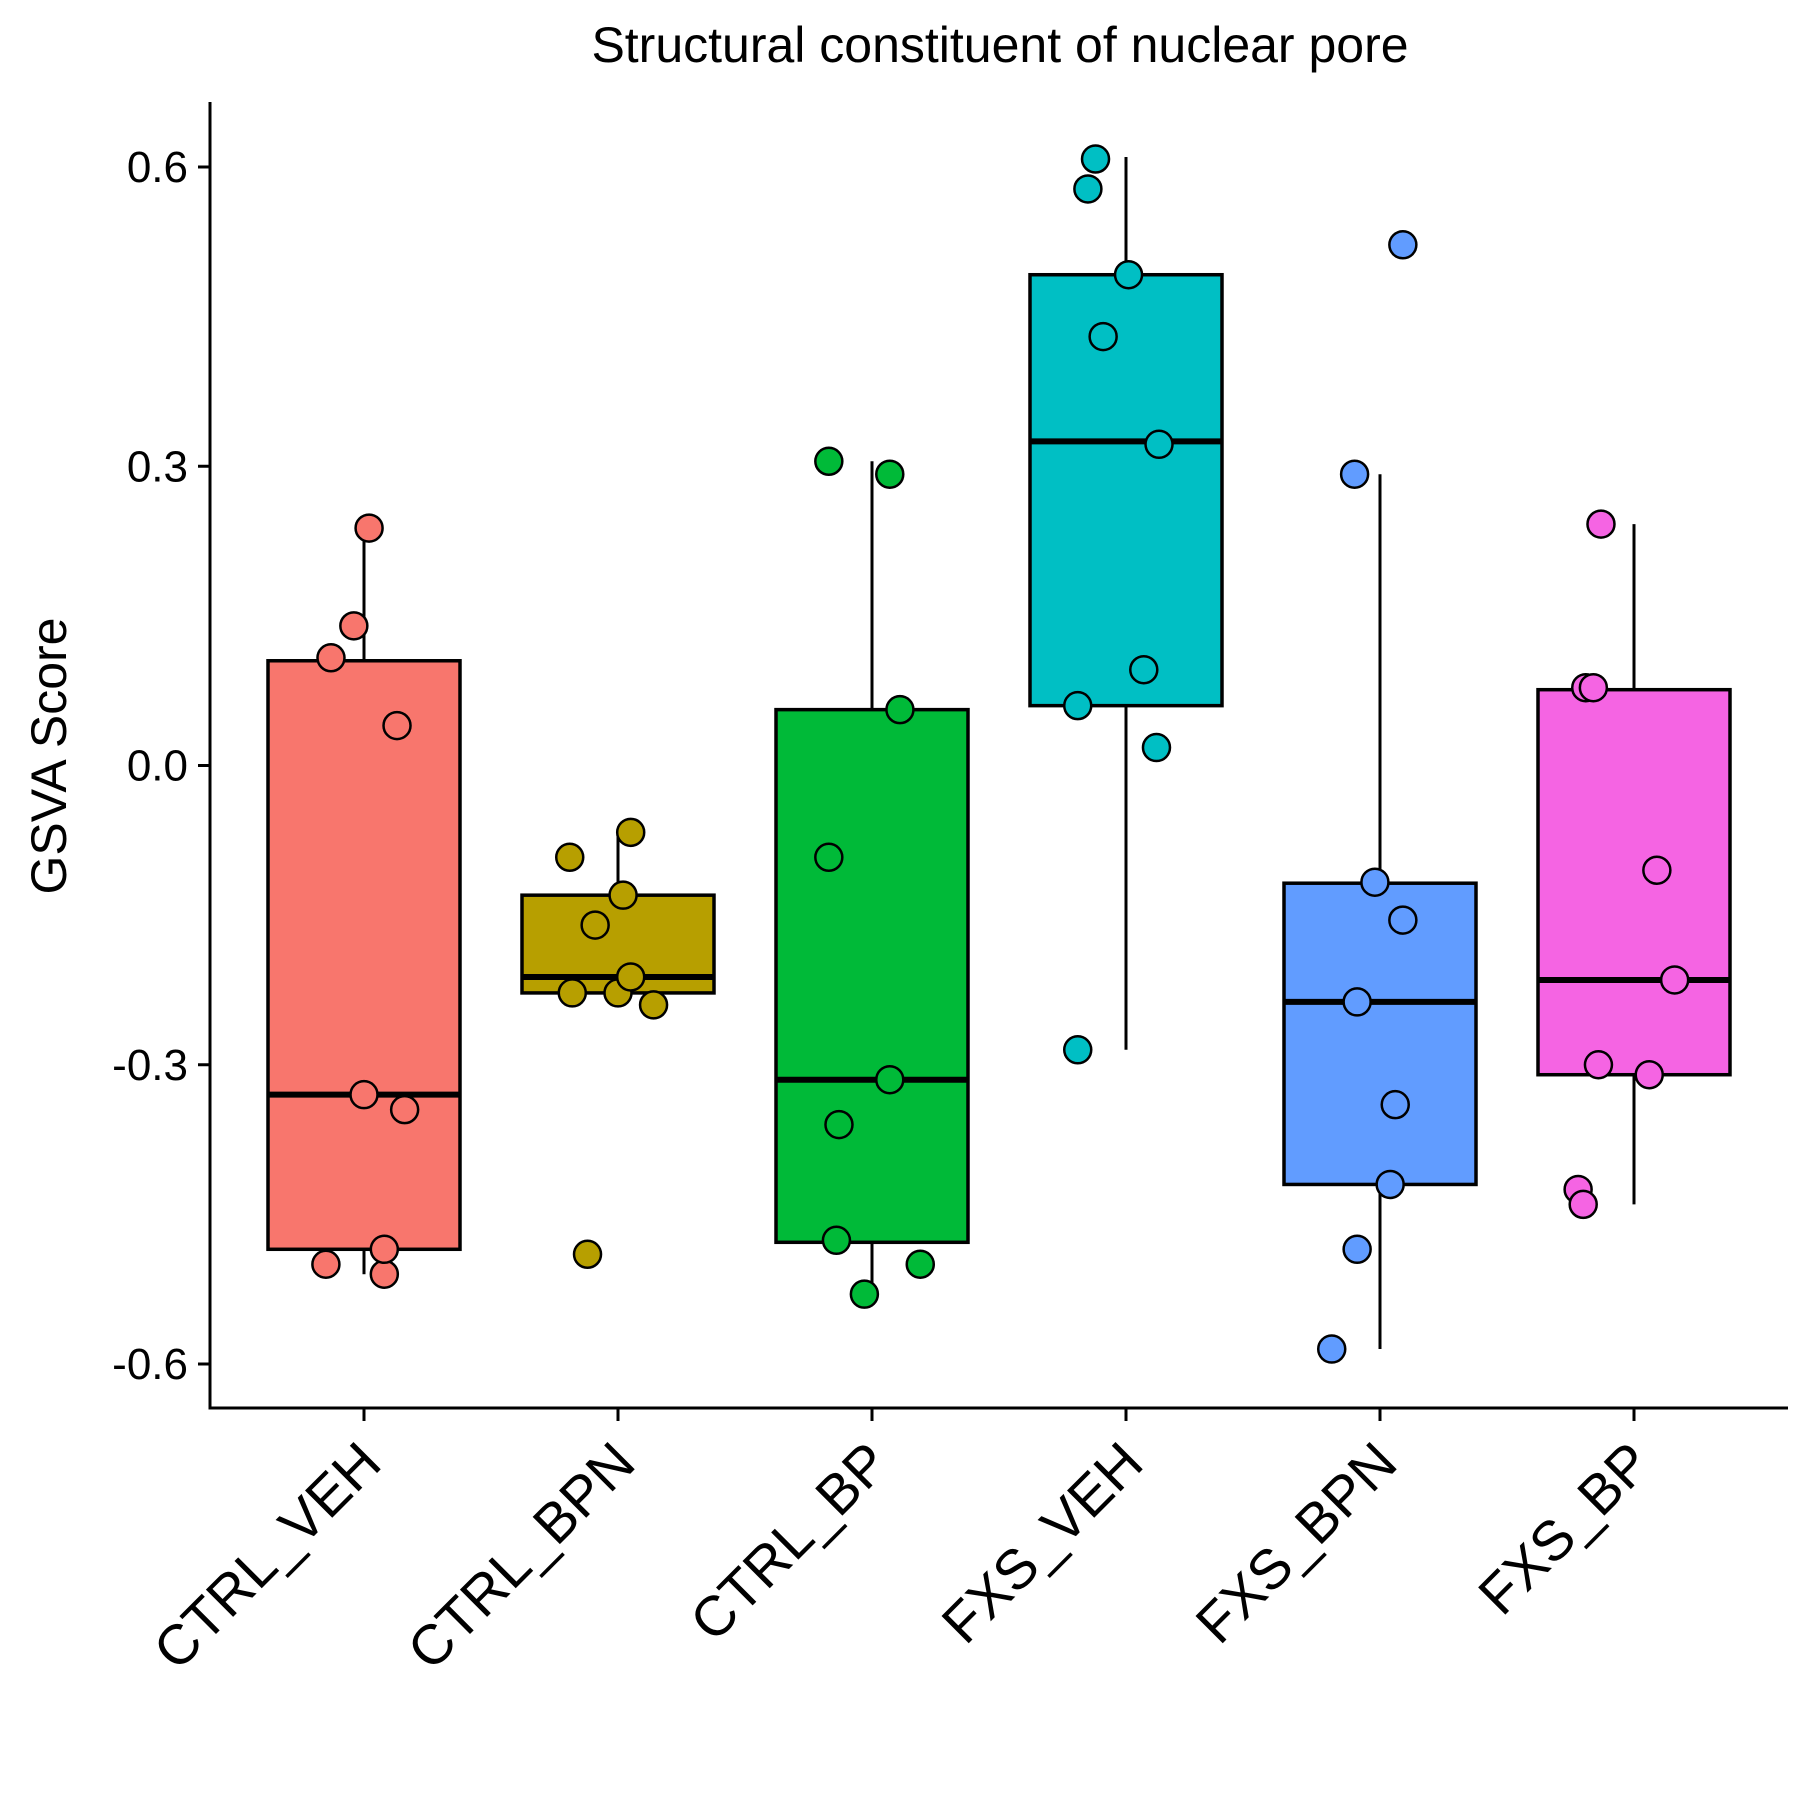  I want to click on x-tick-label: CTRL_BP, so click(789, 1541).